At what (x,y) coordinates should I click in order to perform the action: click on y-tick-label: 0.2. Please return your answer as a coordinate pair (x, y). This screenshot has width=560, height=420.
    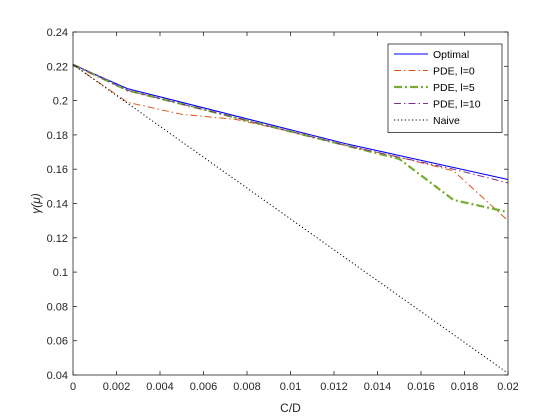
    Looking at the image, I should click on (60, 102).